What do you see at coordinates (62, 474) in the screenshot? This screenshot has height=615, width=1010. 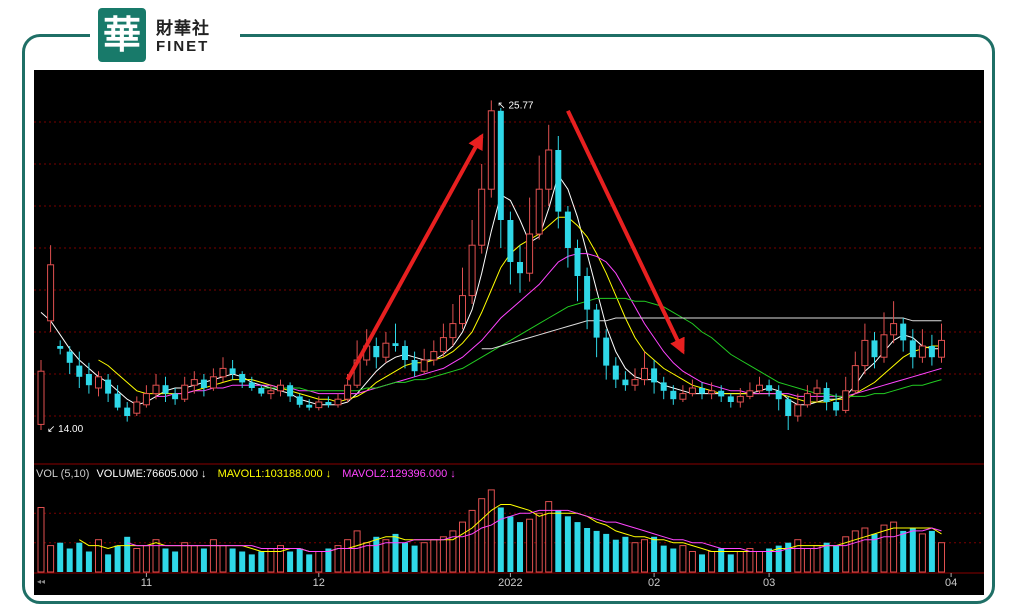 I see `volume-legend-prefix: VOL (5,10)` at bounding box center [62, 474].